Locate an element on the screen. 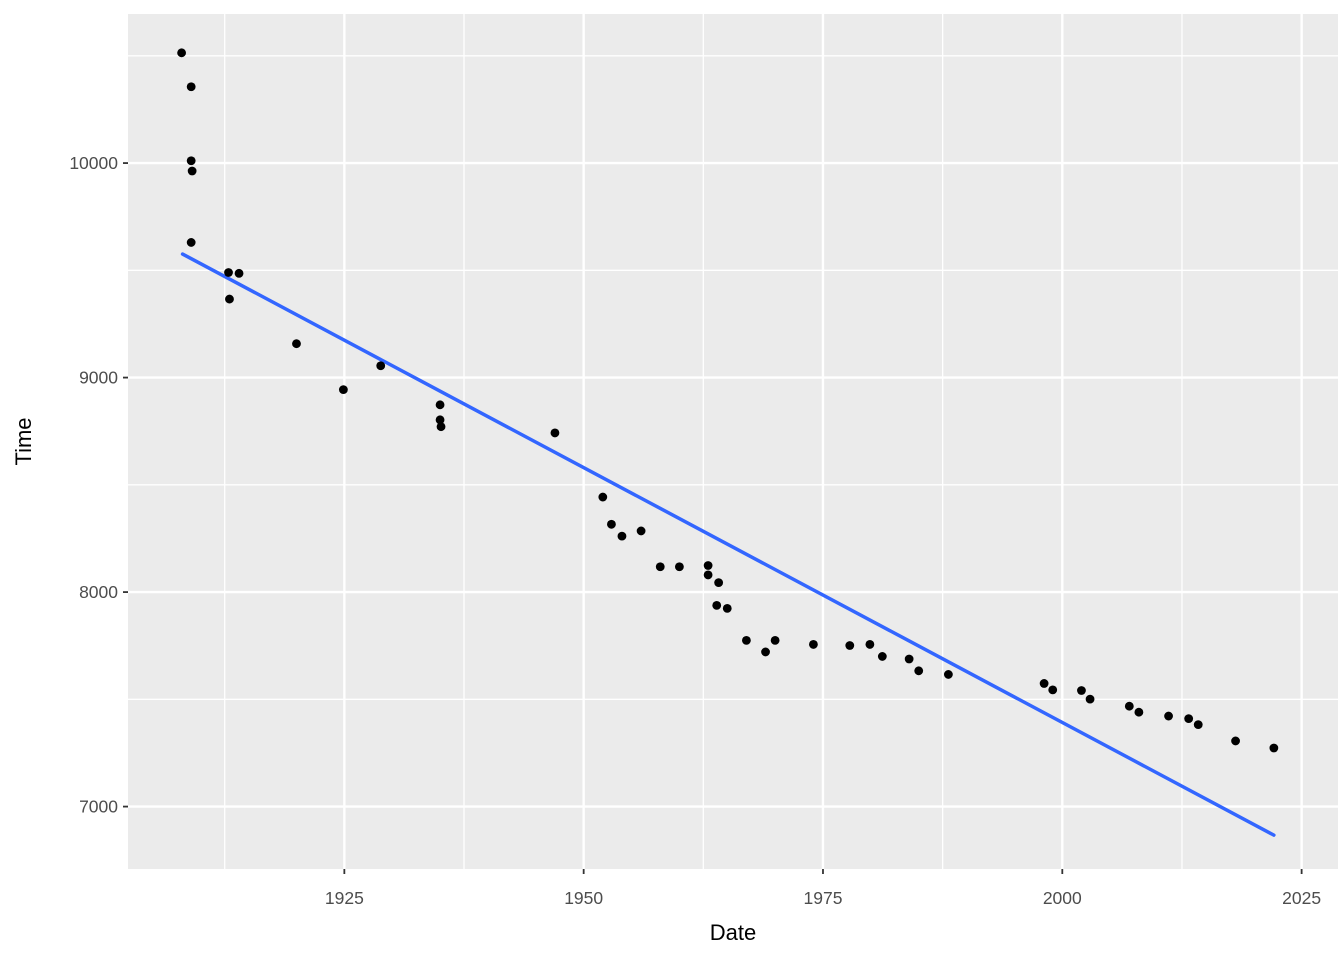 The image size is (1344, 960). y-axis-title: Time is located at coordinates (23, 441).